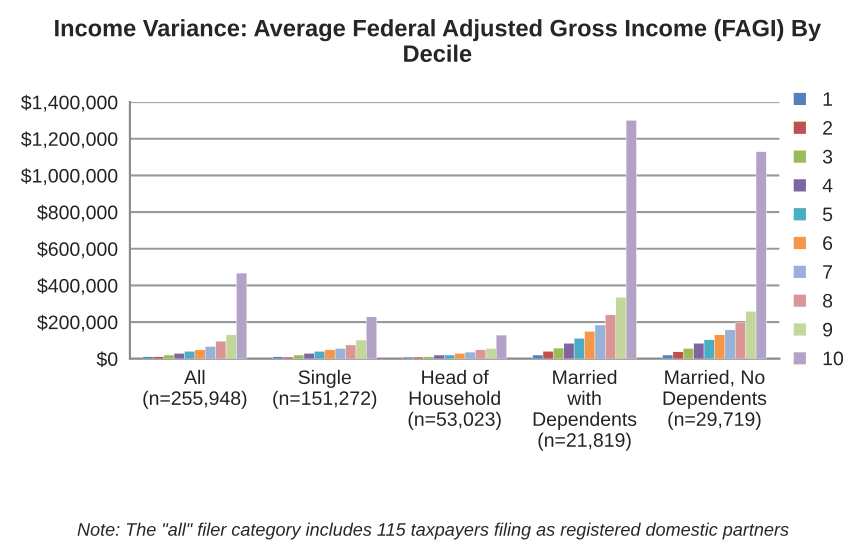 This screenshot has height=546, width=866. I want to click on legend-label: 5, so click(827, 215).